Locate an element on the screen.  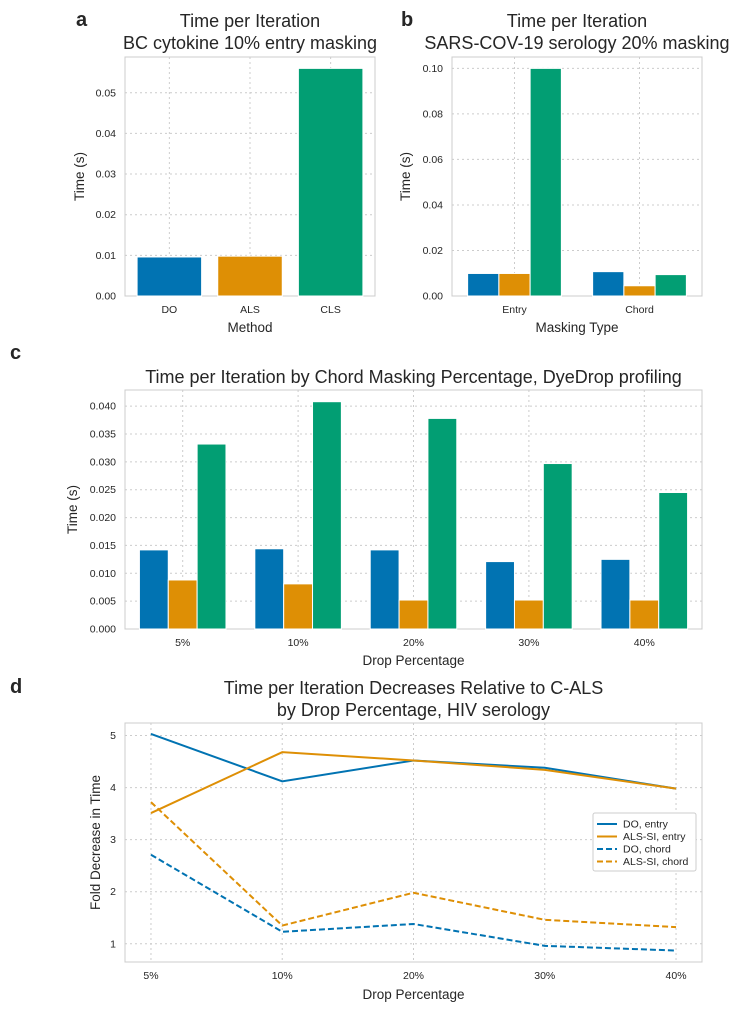
legend-box is located at coordinates (644, 842).